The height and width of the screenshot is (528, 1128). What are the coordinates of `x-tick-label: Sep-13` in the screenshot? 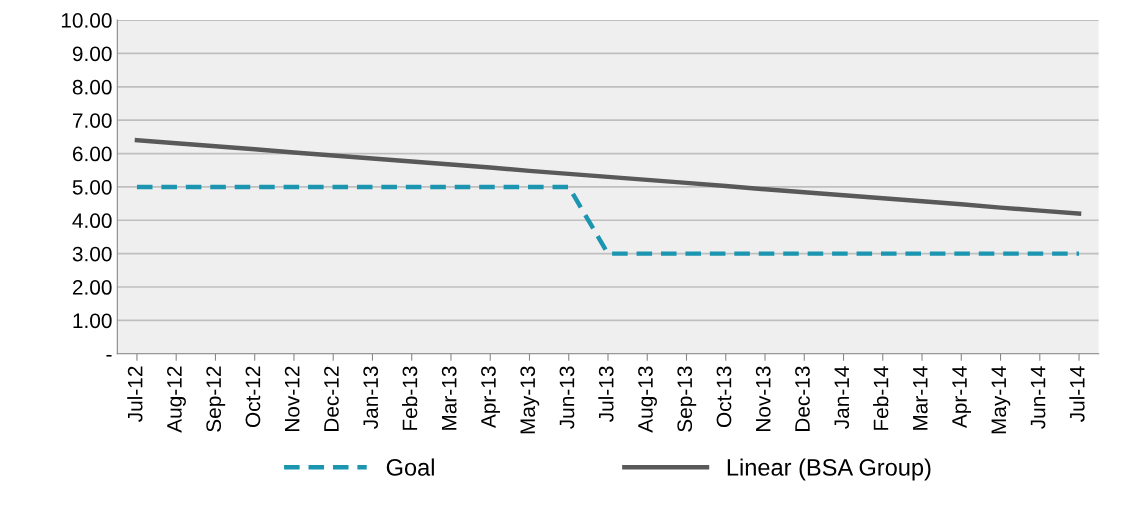 It's located at (687, 399).